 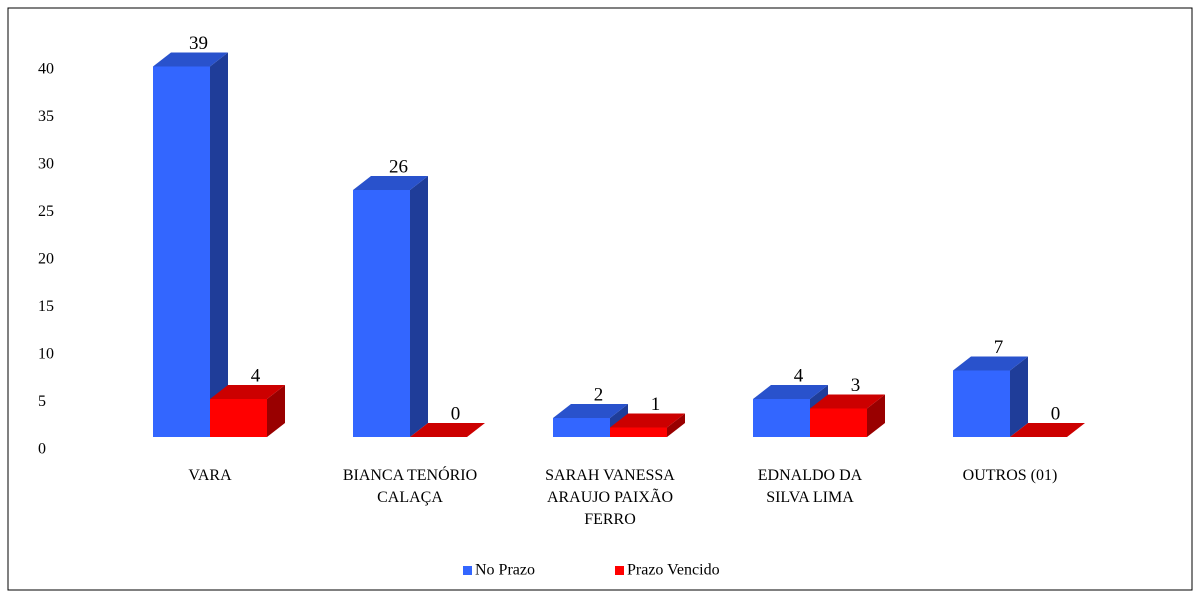 What do you see at coordinates (1010, 475) in the screenshot?
I see `x-tick-label: OUTROS (01)` at bounding box center [1010, 475].